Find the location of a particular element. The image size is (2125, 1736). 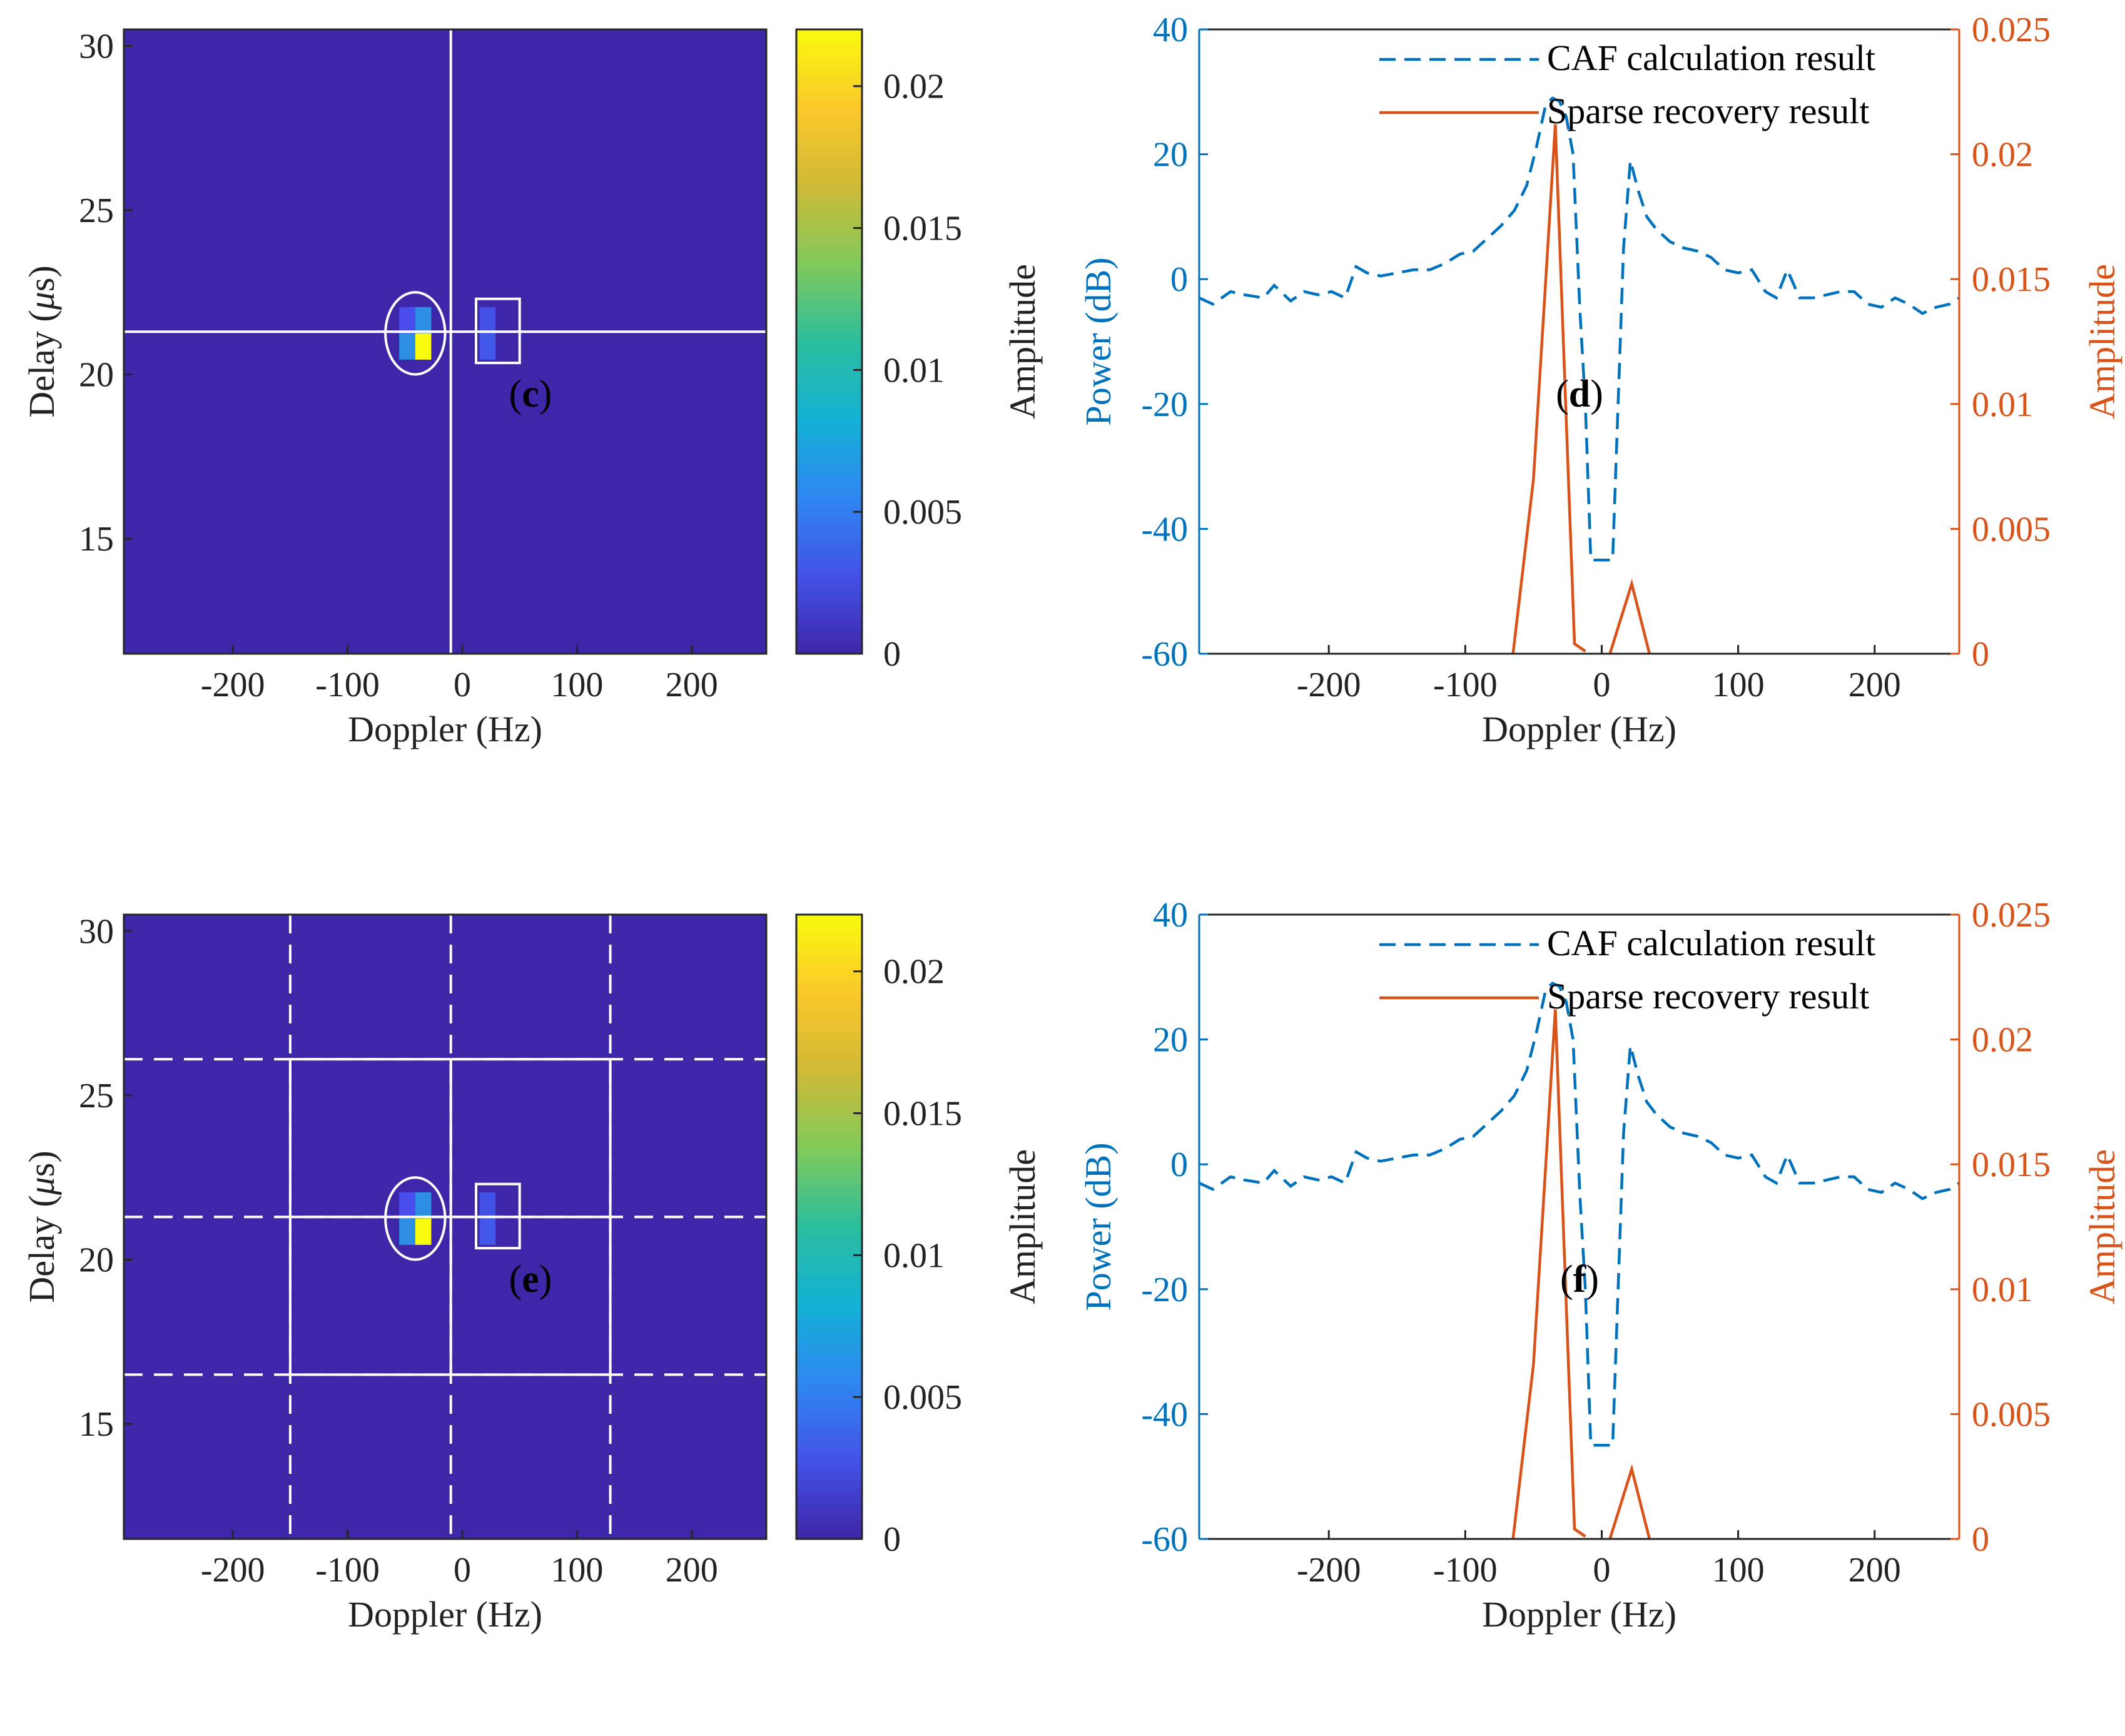

colorbar-tick-label: 0.01 is located at coordinates (914, 1256).